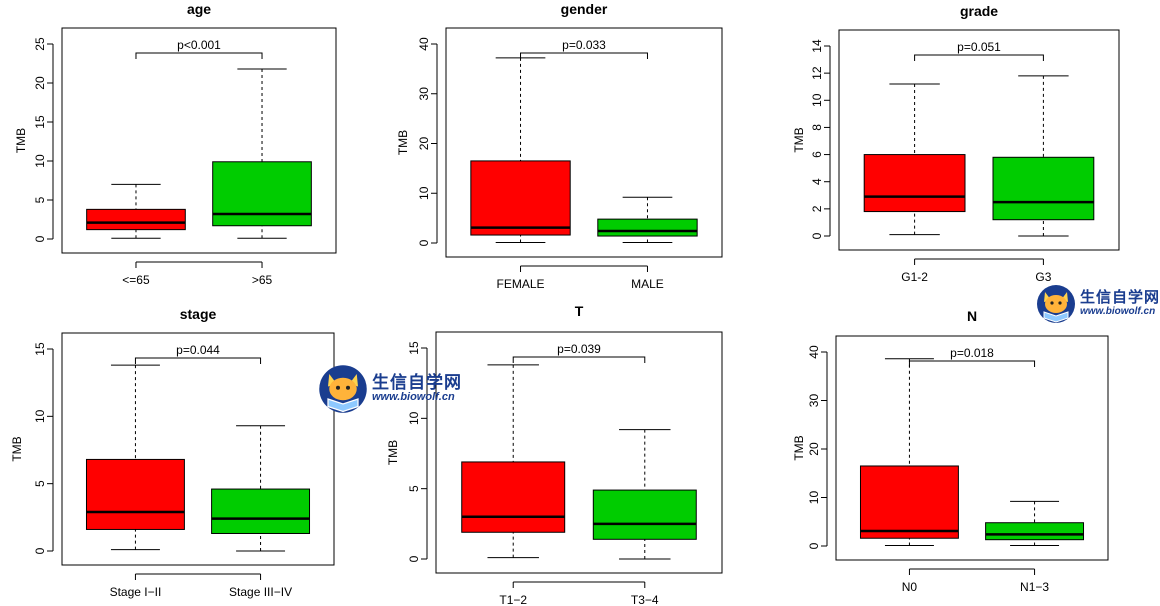 The height and width of the screenshot is (606, 1160). I want to click on p-value-label: p=0.018, so click(972, 353).